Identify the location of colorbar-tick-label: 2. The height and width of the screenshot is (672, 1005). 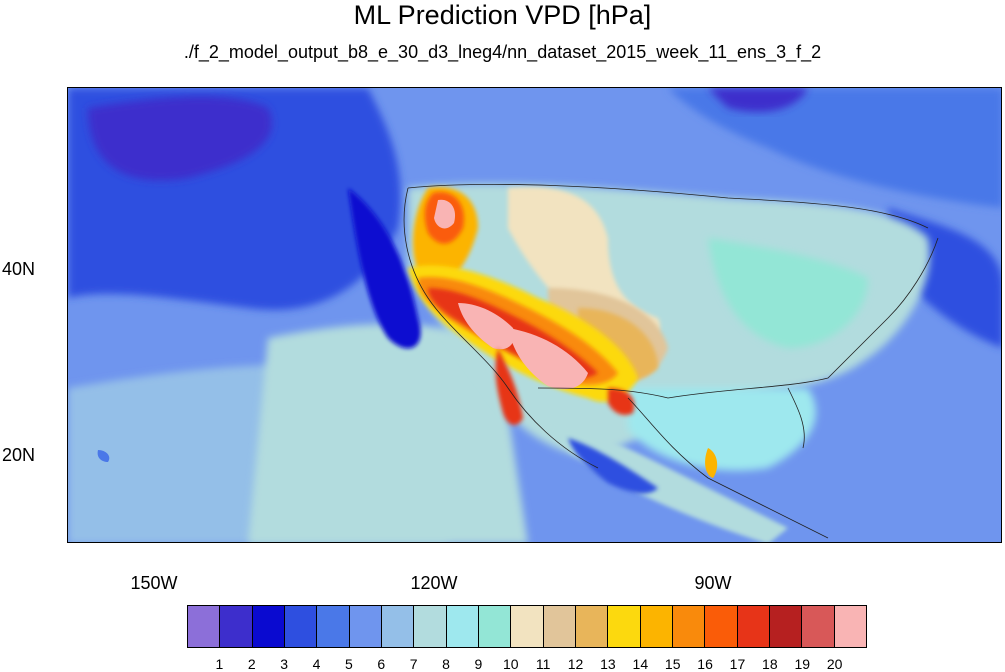
(251, 664).